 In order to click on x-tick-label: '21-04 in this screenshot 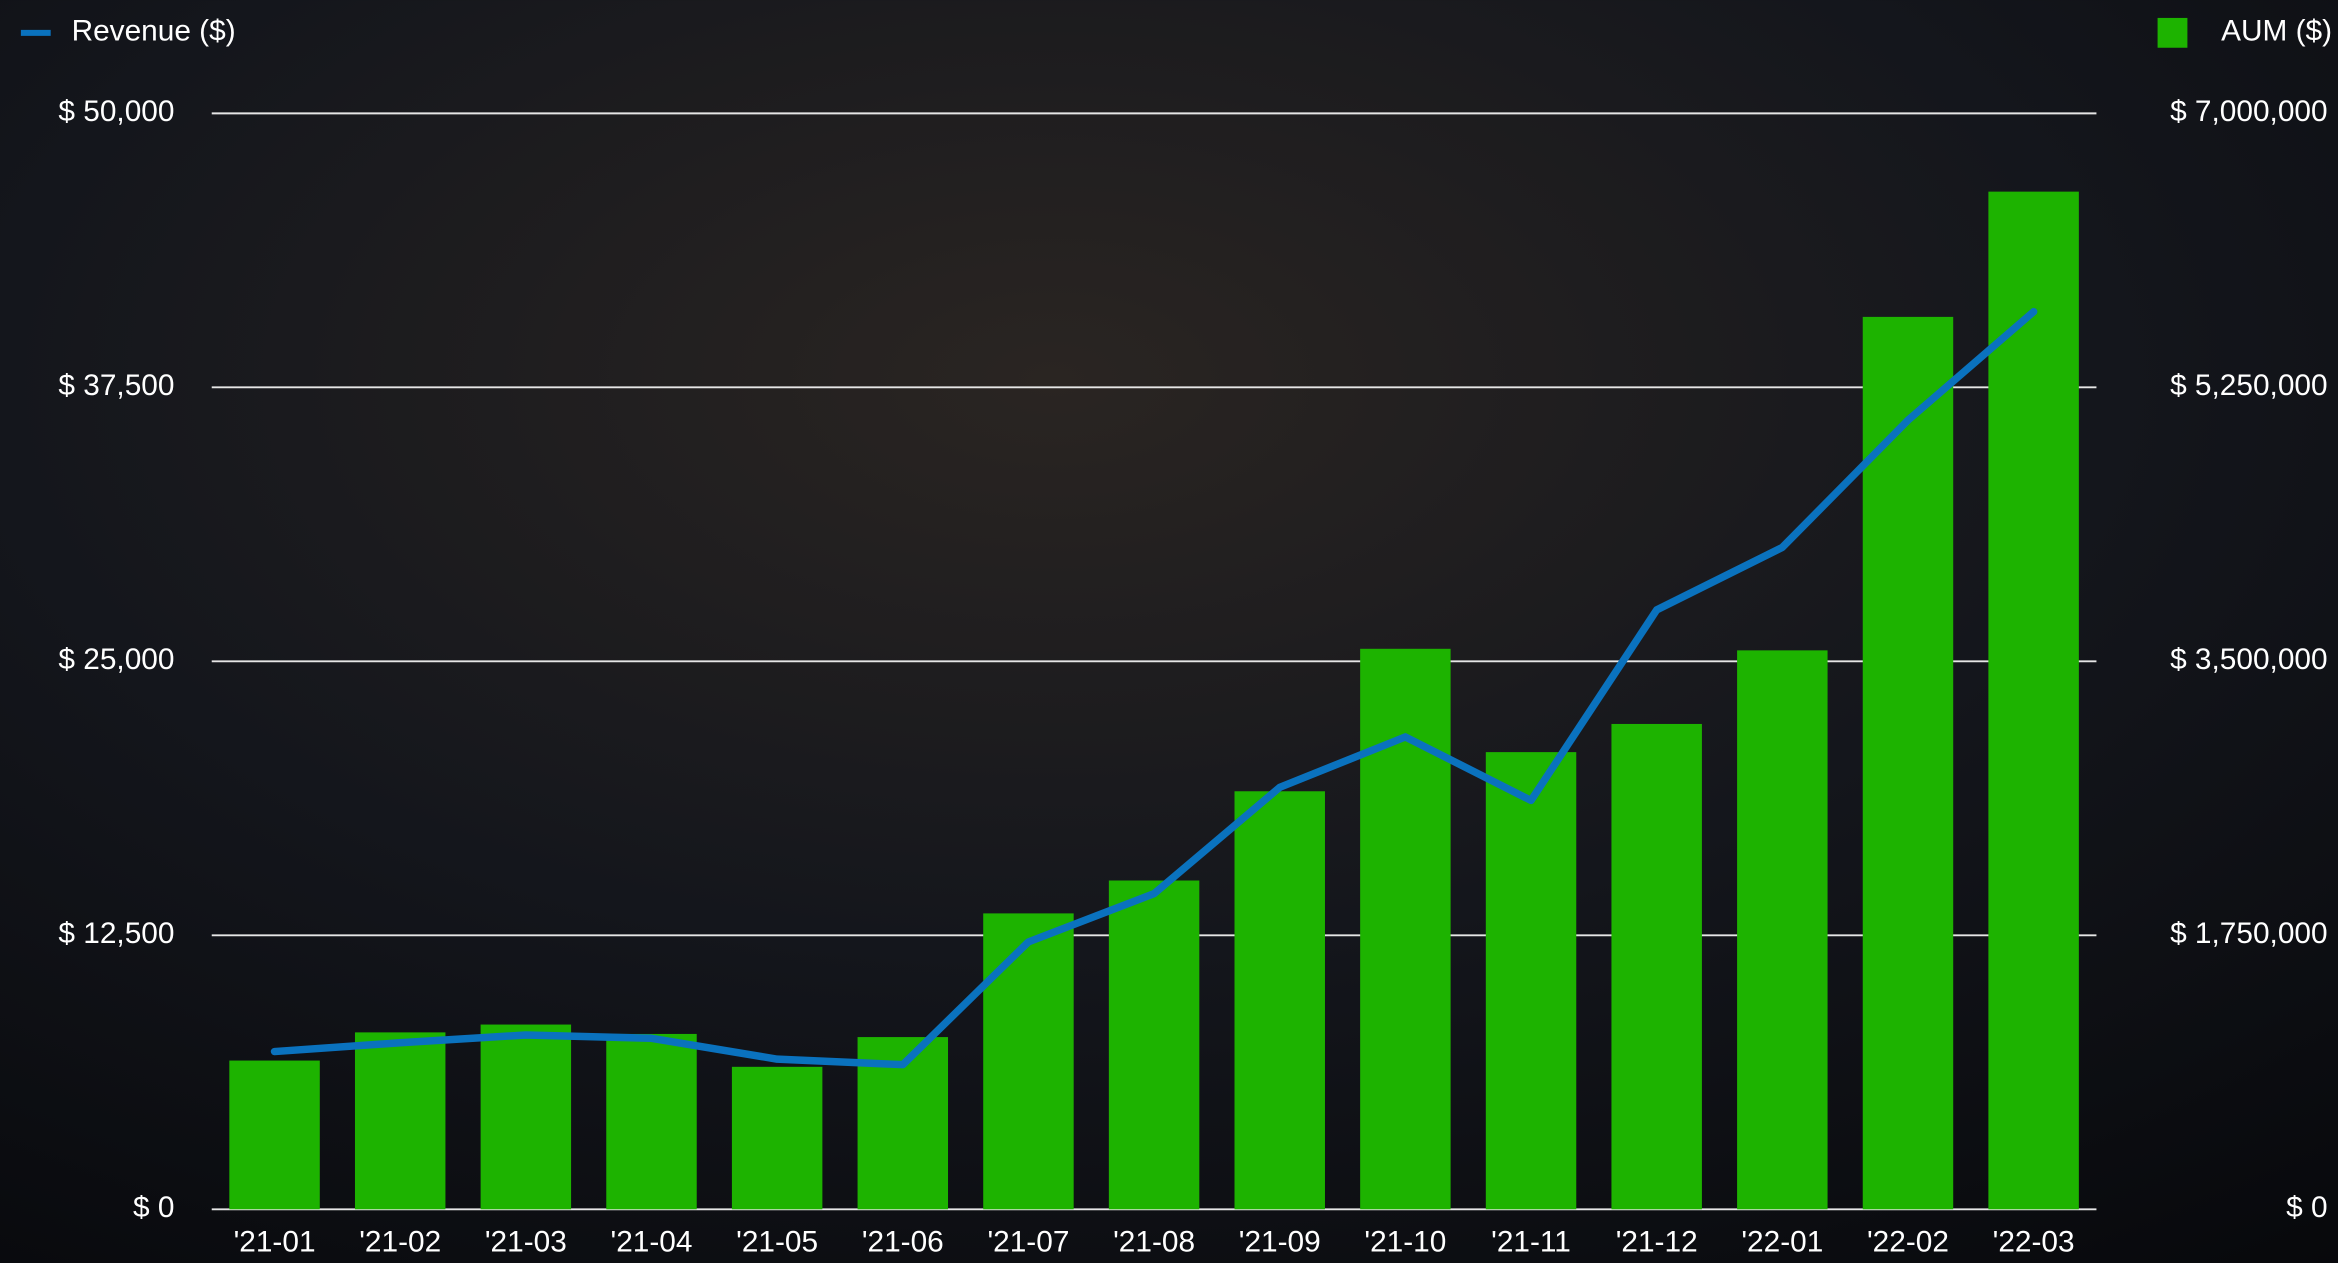, I will do `click(652, 1241)`.